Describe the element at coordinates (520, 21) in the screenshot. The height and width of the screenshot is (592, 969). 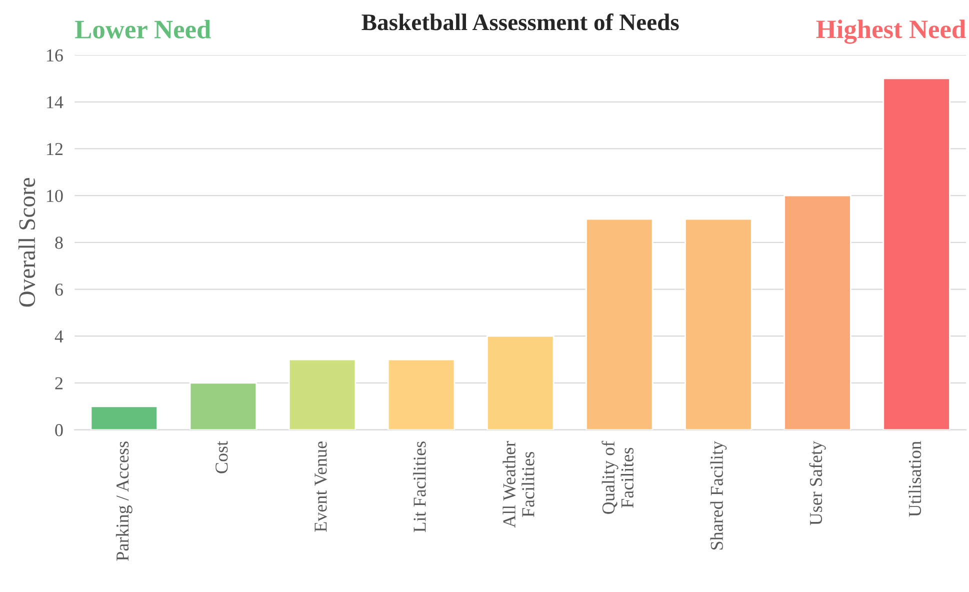
I see `chart-title: Basketball Assessment of Needs` at that location.